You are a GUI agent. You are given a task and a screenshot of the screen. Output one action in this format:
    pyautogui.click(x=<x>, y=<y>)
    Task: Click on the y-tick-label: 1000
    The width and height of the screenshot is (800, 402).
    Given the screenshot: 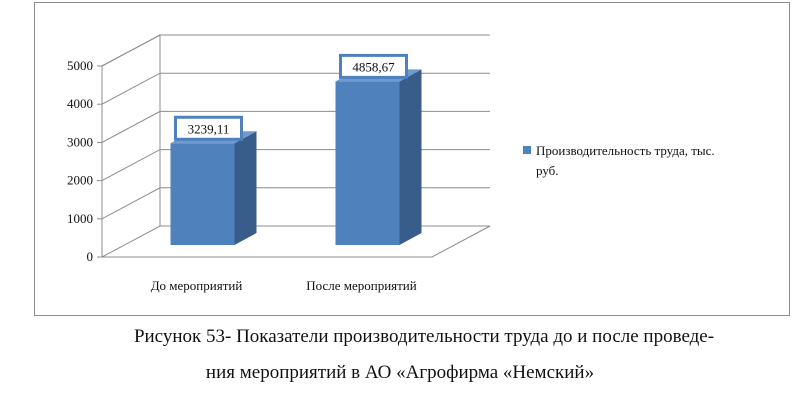 What is the action you would take?
    pyautogui.click(x=80, y=218)
    